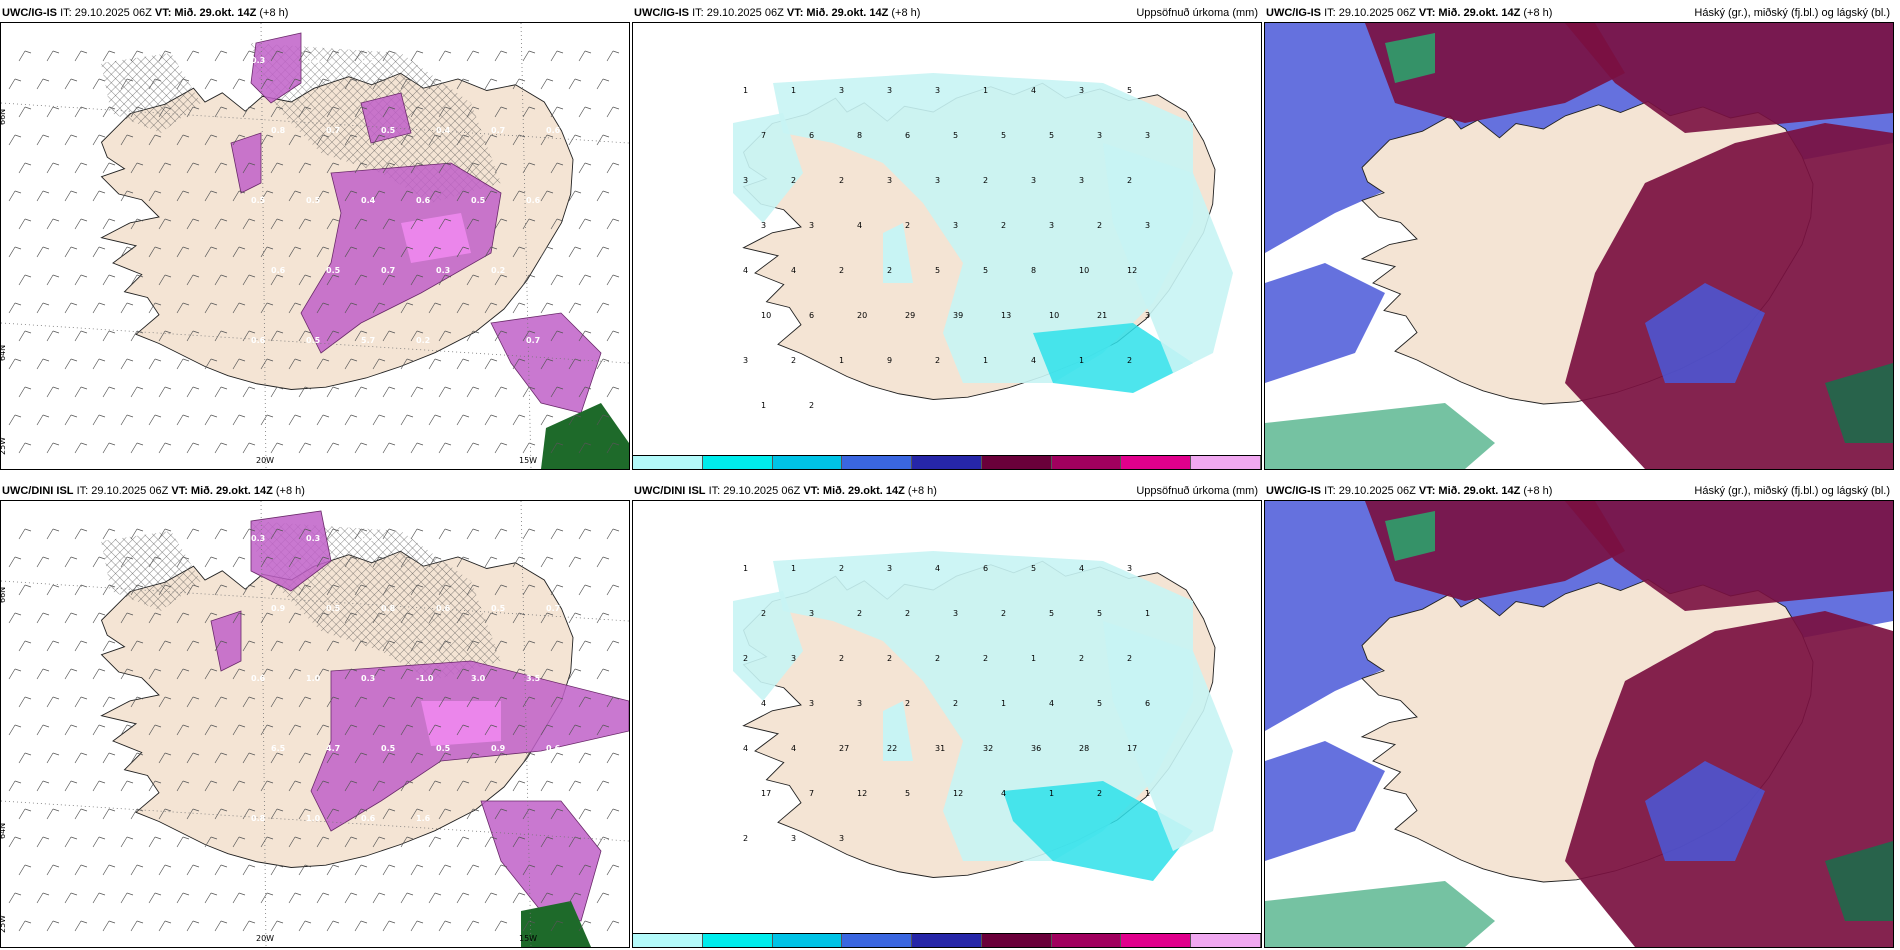 The height and width of the screenshot is (950, 1900). What do you see at coordinates (368, 340) in the screenshot?
I see `value-label: 5.7` at bounding box center [368, 340].